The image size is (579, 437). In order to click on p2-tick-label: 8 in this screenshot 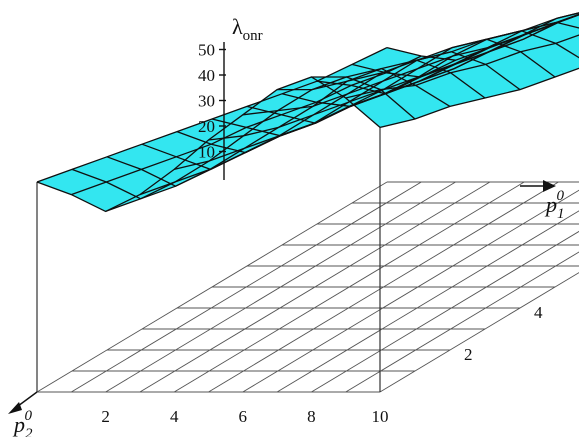, I will do `click(311, 416)`.